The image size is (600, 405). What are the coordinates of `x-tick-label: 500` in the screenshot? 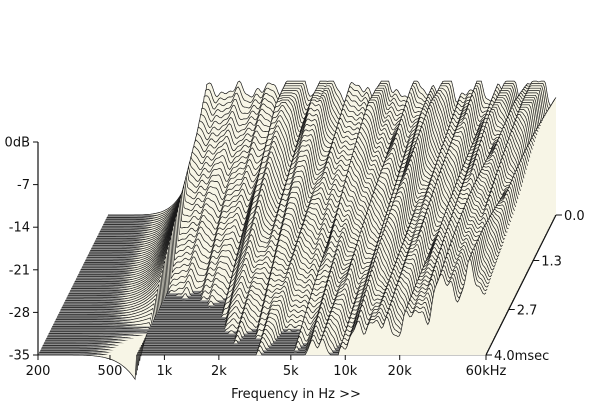 It's located at (110, 371).